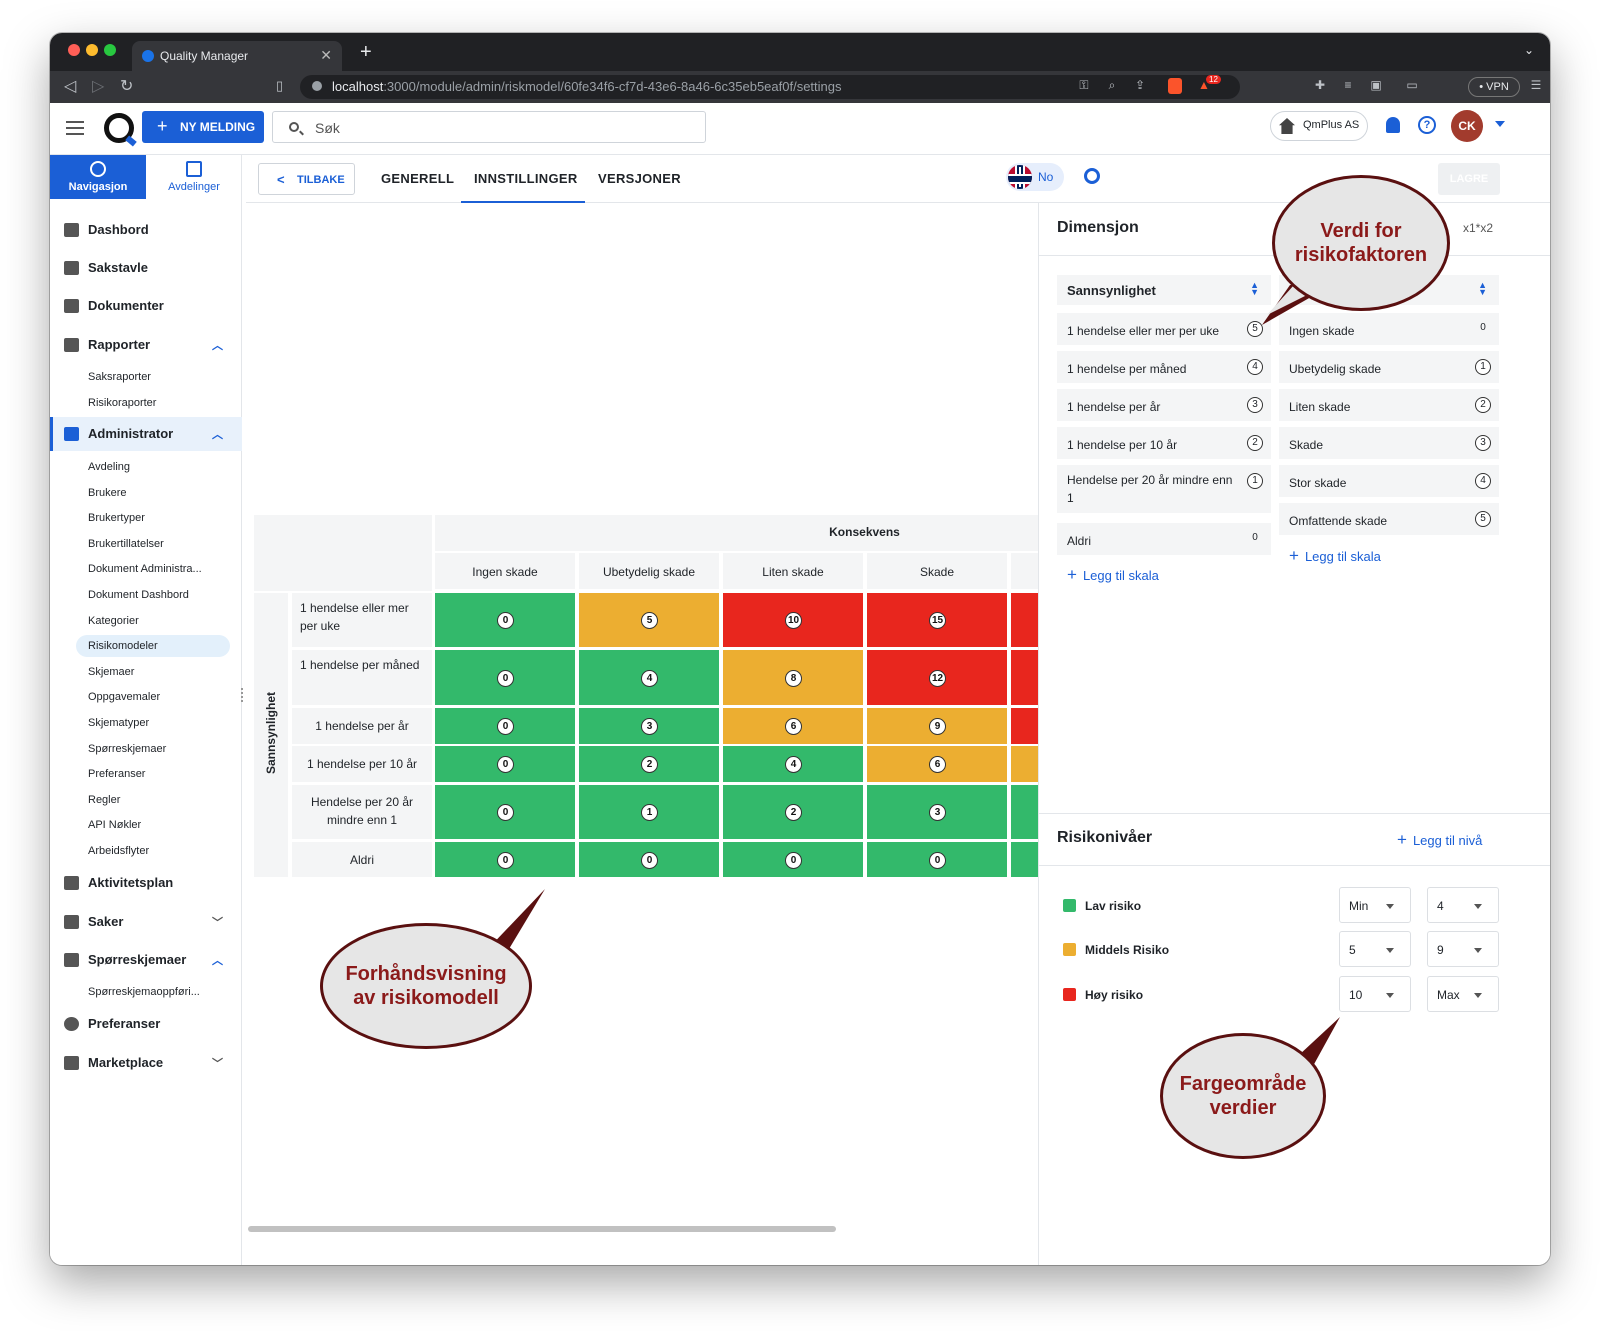 The height and width of the screenshot is (1331, 1600). I want to click on tab-innstillinger: INNSTILLINGER, so click(526, 178).